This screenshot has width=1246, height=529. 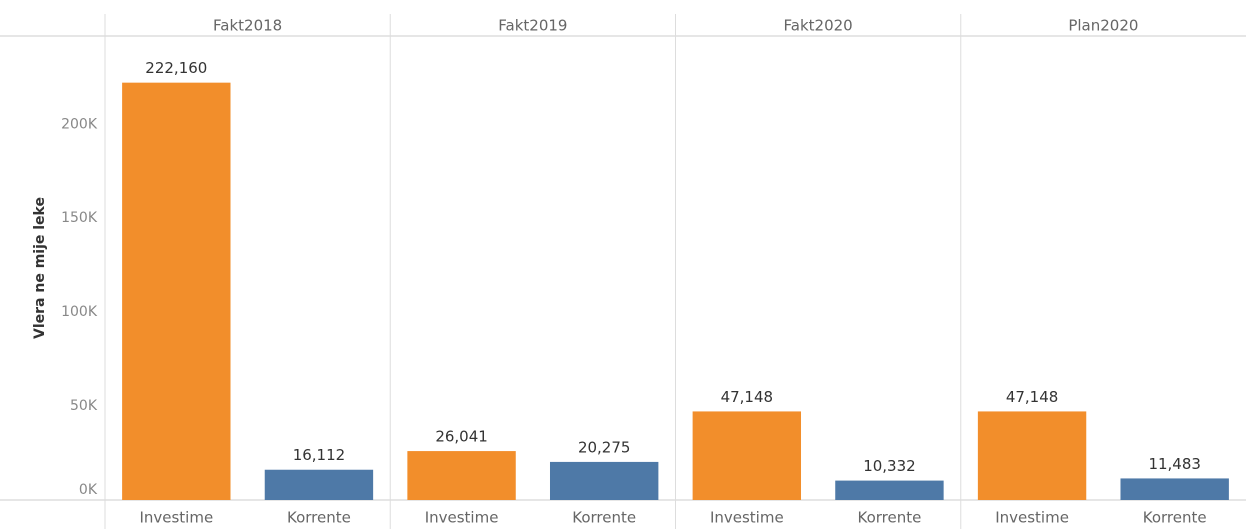 I want to click on panel-header: Fakt2019, so click(x=532, y=26).